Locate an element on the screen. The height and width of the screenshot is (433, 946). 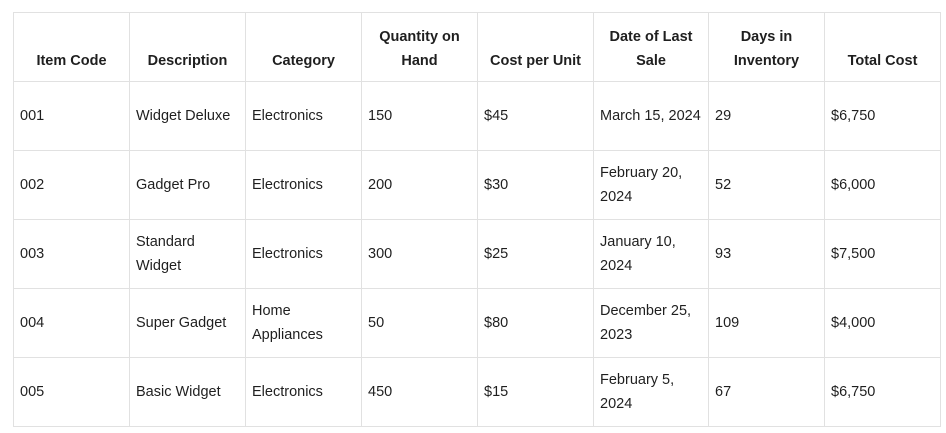
cell-date-of-last-sale: January 10, 2024 is located at coordinates (651, 254).